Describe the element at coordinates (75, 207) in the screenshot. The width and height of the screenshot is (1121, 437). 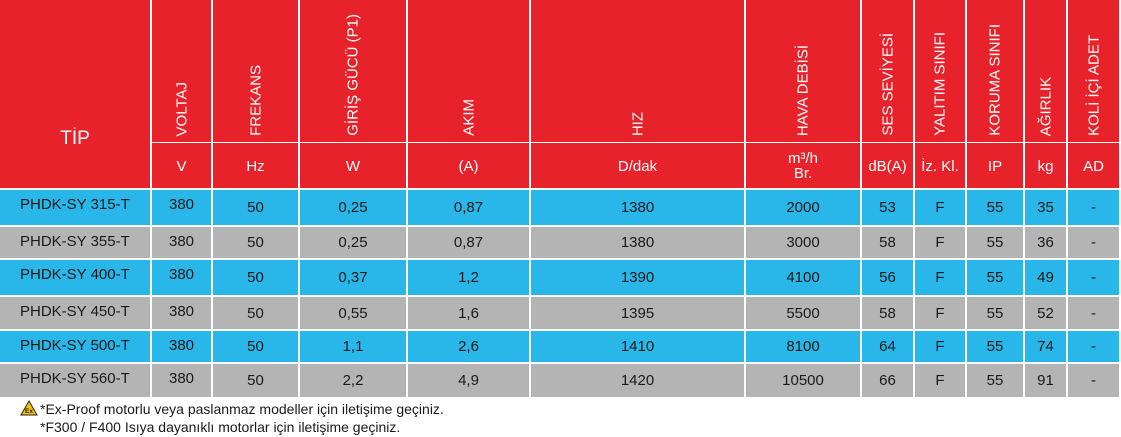
I see `row-model: PHDK-SY 315-T` at that location.